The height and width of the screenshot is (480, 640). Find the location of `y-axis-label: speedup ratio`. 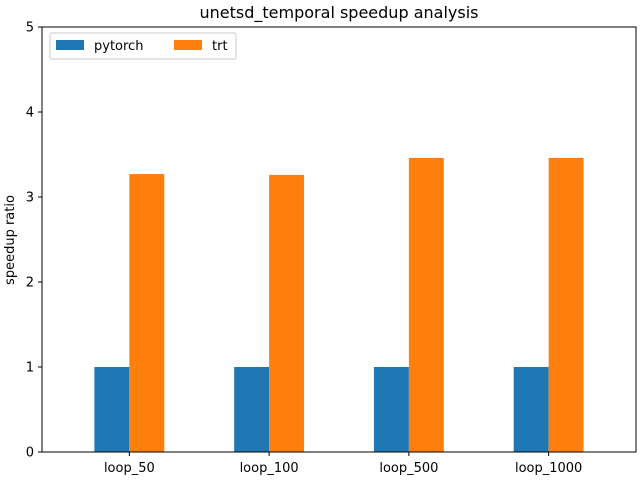

y-axis-label: speedup ratio is located at coordinates (10, 240).